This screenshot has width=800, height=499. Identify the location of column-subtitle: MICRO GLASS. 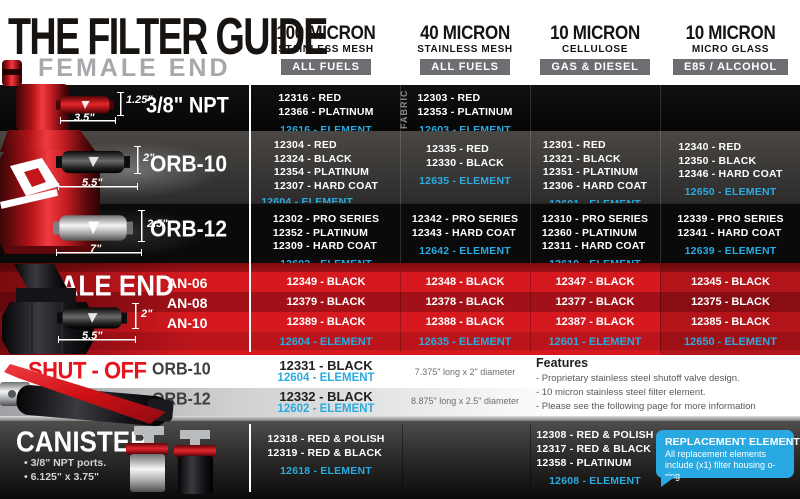
(730, 49).